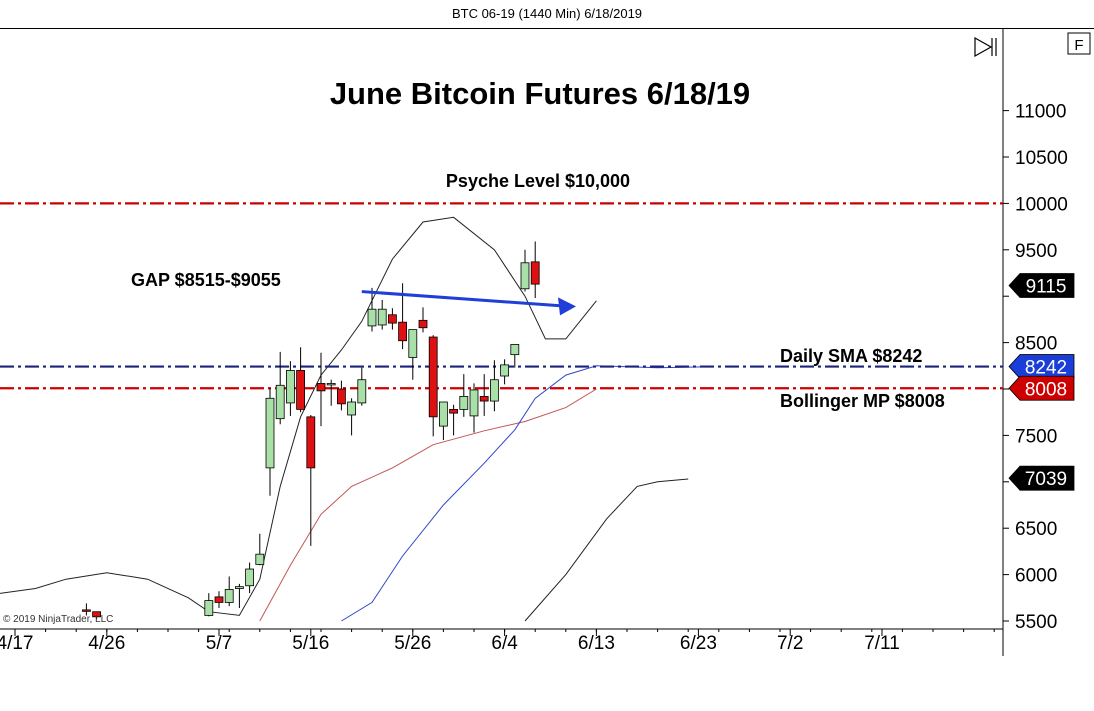 The image size is (1094, 711). What do you see at coordinates (1036, 344) in the screenshot?
I see `y-tick-label: 8500` at bounding box center [1036, 344].